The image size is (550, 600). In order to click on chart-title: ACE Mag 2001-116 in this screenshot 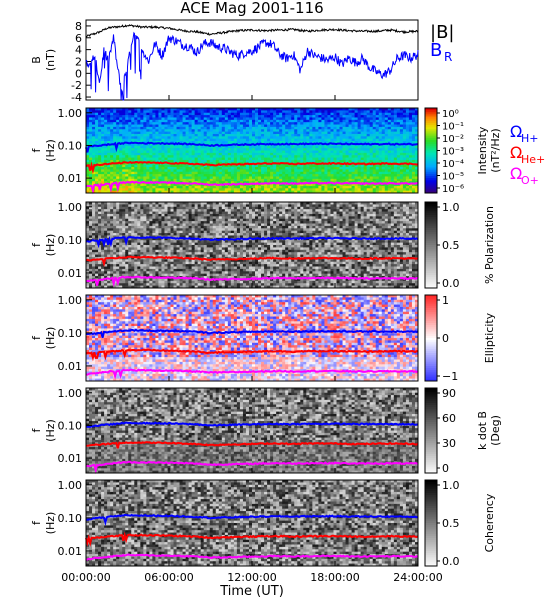, I will do `click(251, 8)`.